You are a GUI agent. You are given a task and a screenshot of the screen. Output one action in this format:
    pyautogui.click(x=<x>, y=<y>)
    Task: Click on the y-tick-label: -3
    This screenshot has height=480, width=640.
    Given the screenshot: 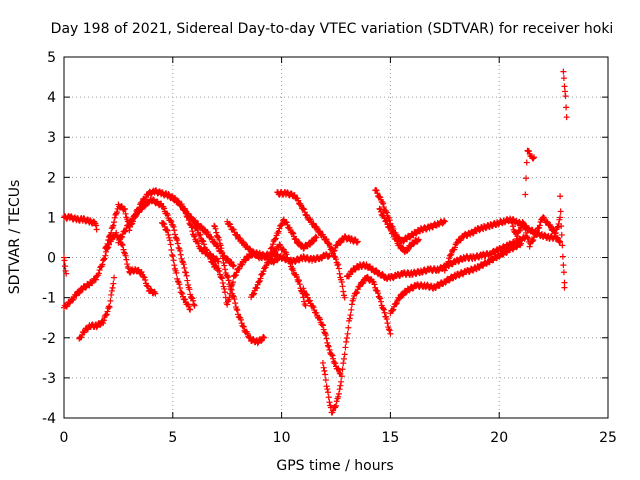 What is the action you would take?
    pyautogui.click(x=49, y=379)
    